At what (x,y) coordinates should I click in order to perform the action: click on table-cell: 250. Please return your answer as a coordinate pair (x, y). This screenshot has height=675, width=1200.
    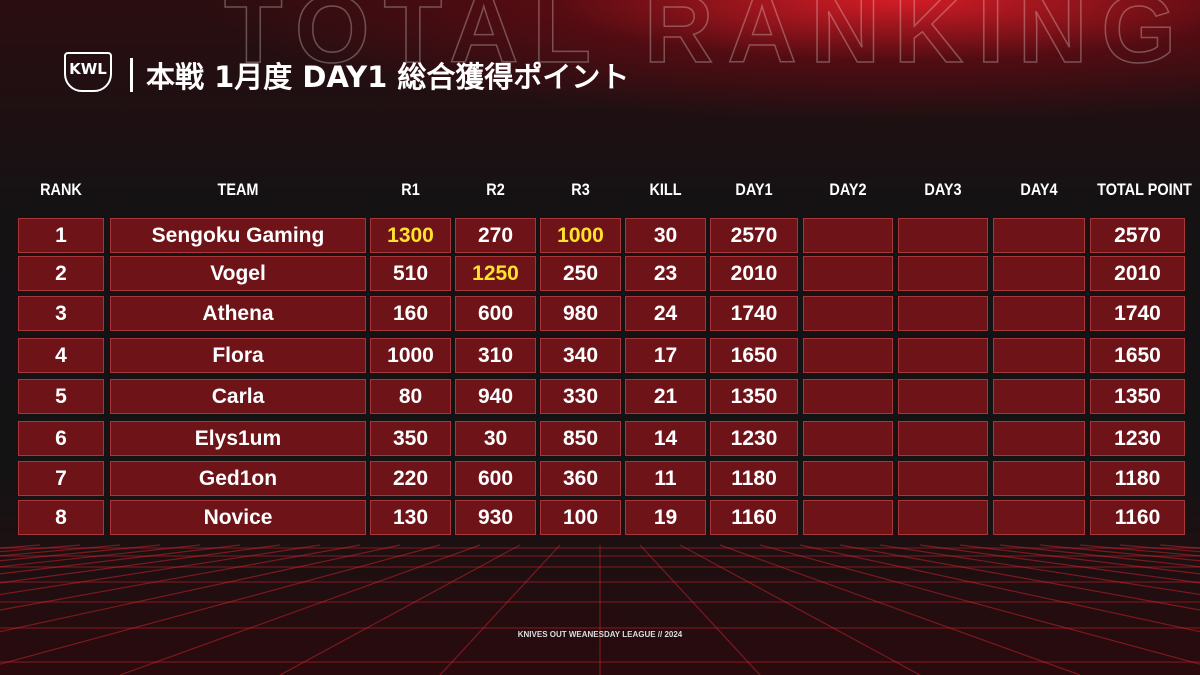
    Looking at the image, I should click on (580, 273).